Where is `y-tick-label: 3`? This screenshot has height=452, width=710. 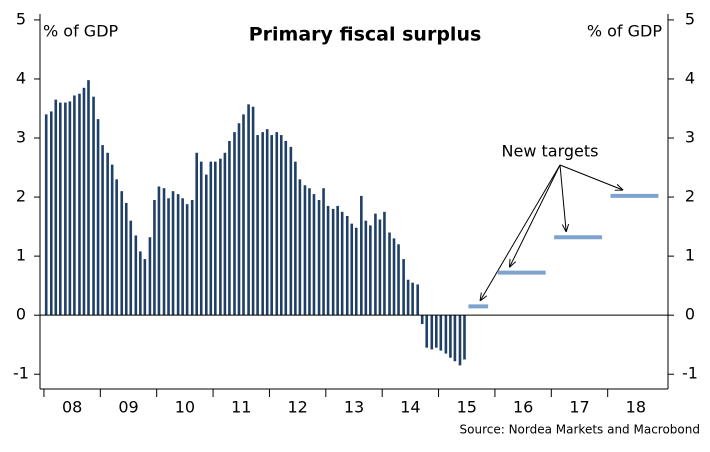 y-tick-label: 3 is located at coordinates (21, 137).